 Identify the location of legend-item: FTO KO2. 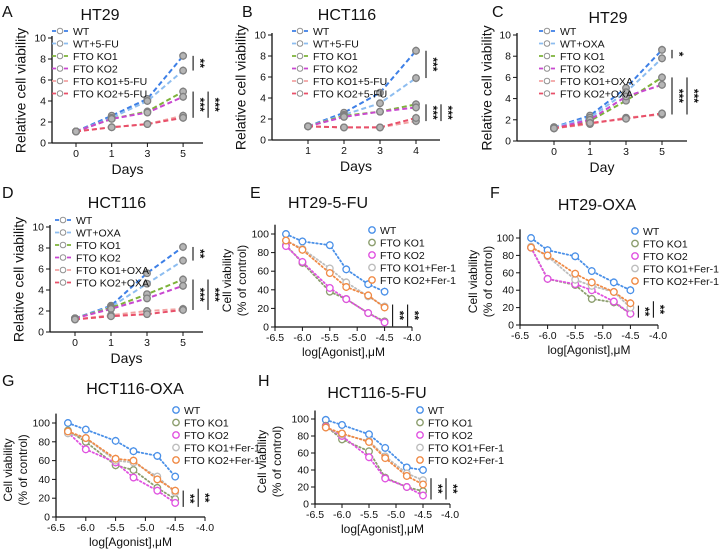
(659, 257).